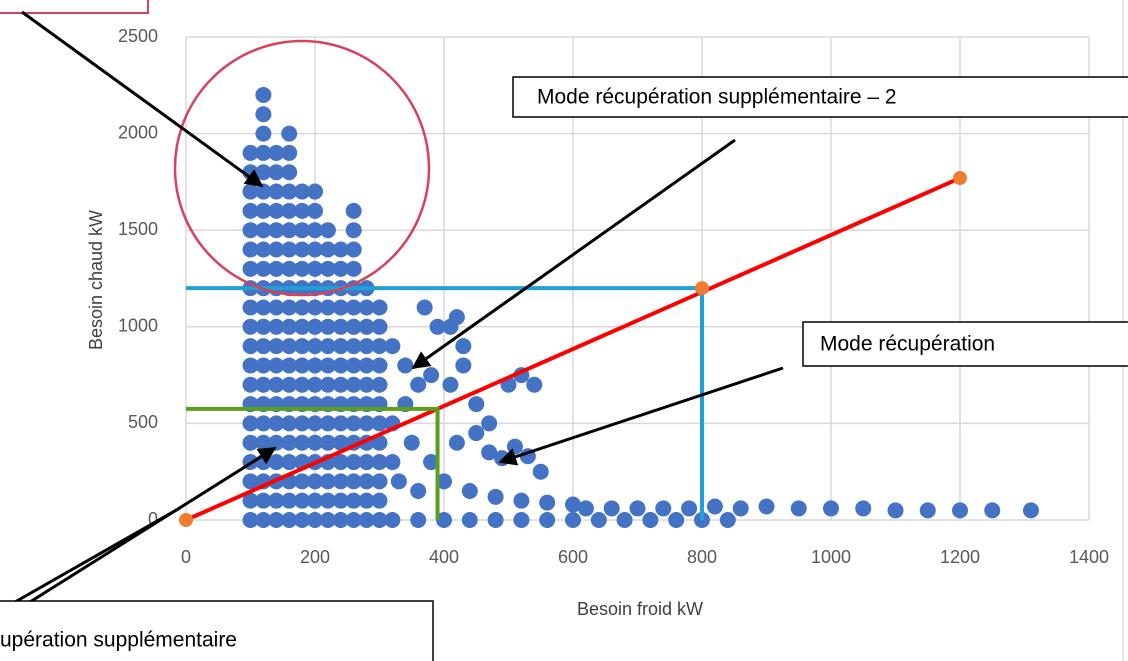 Image resolution: width=1128 pixels, height=661 pixels. What do you see at coordinates (313, 463) in the screenshot?
I see `reference-line` at bounding box center [313, 463].